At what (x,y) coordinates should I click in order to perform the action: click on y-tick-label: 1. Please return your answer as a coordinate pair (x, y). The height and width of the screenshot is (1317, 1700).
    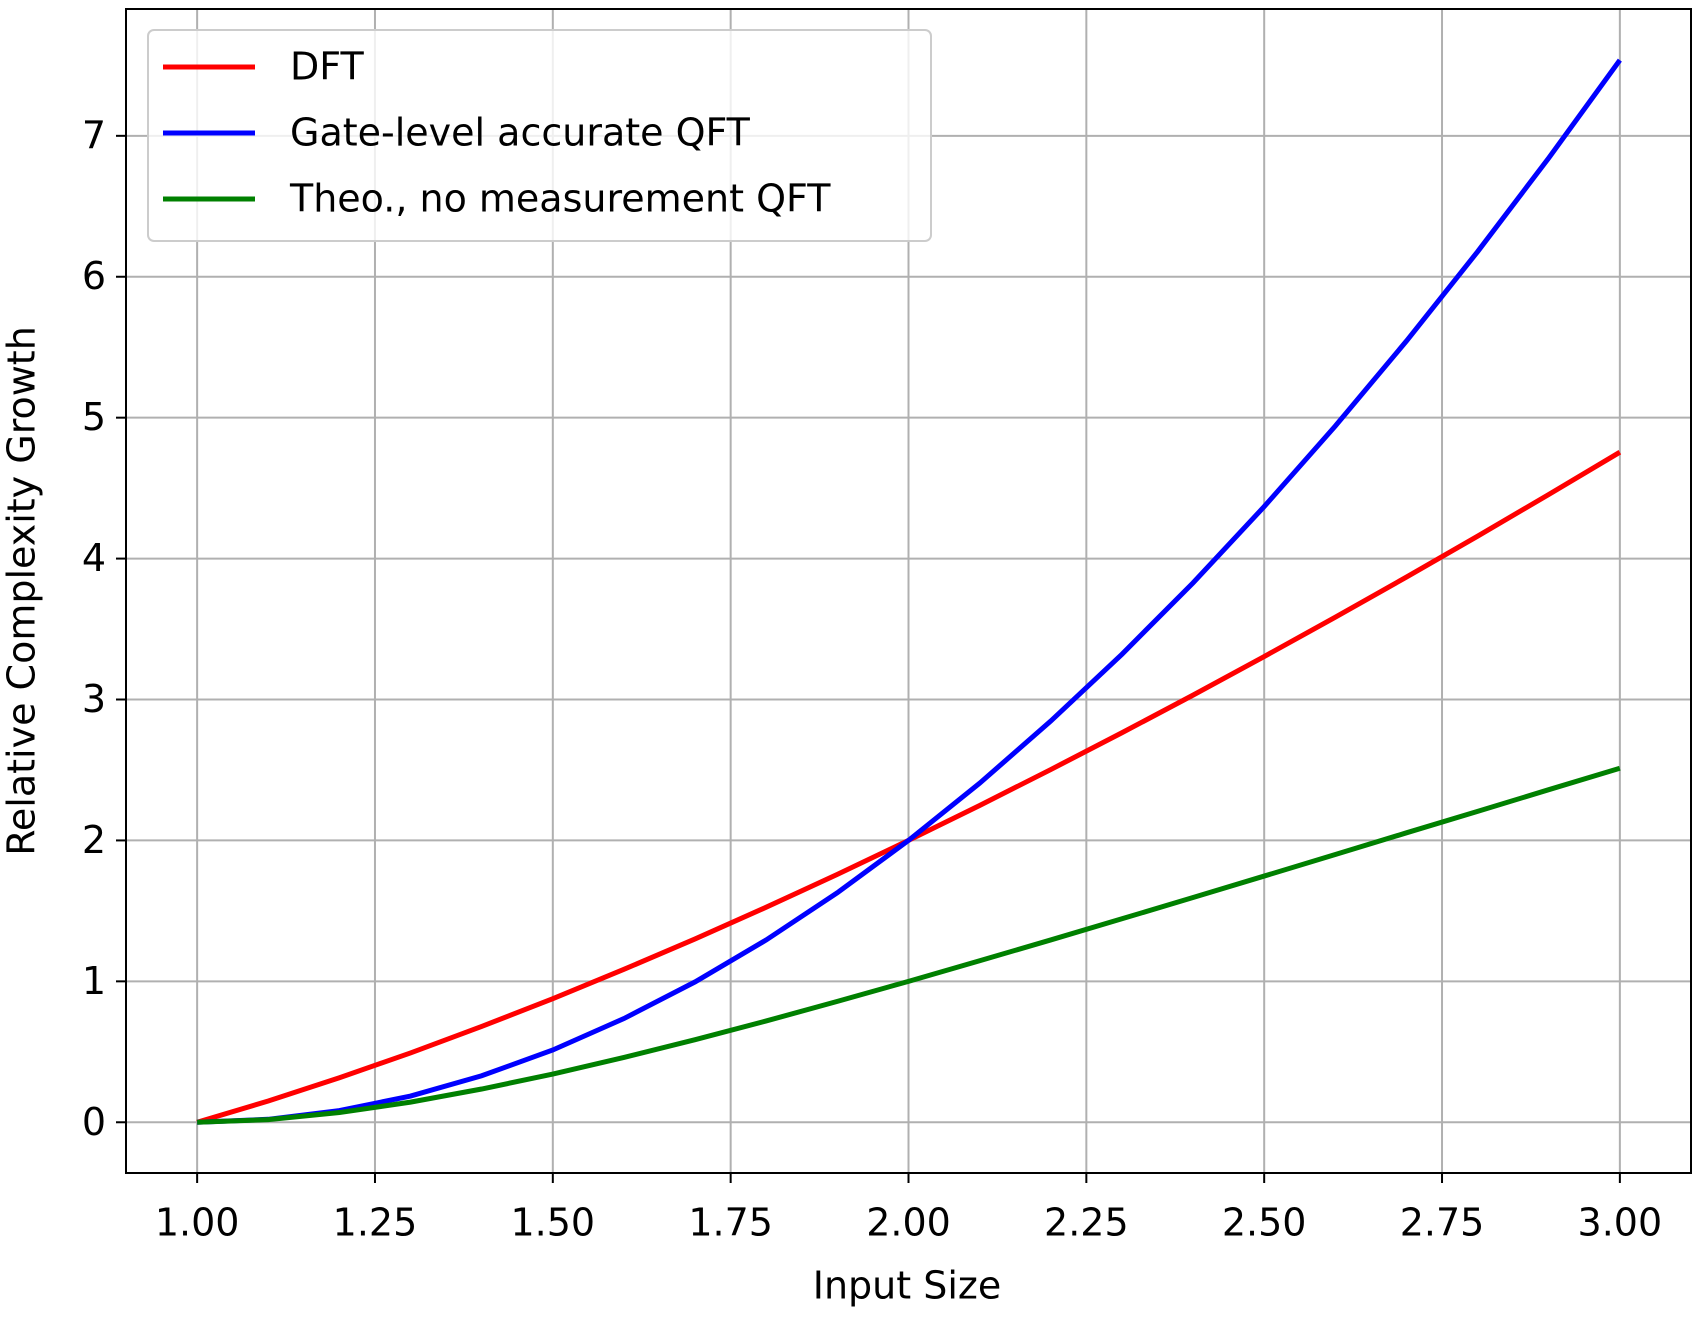
    Looking at the image, I should click on (94, 981).